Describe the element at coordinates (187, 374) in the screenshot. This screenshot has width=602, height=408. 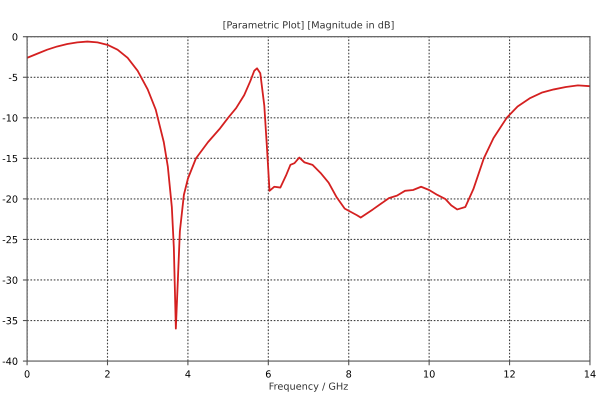
I see `x-tick-label: 4` at that location.